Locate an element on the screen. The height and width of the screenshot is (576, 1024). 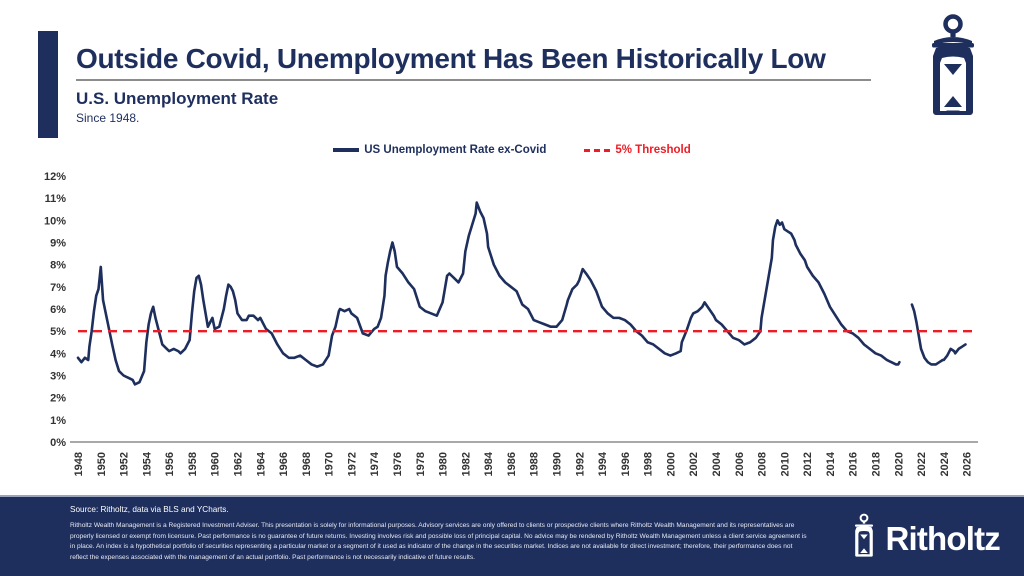
x-axis-tick: 2014 is located at coordinates (831, 463).